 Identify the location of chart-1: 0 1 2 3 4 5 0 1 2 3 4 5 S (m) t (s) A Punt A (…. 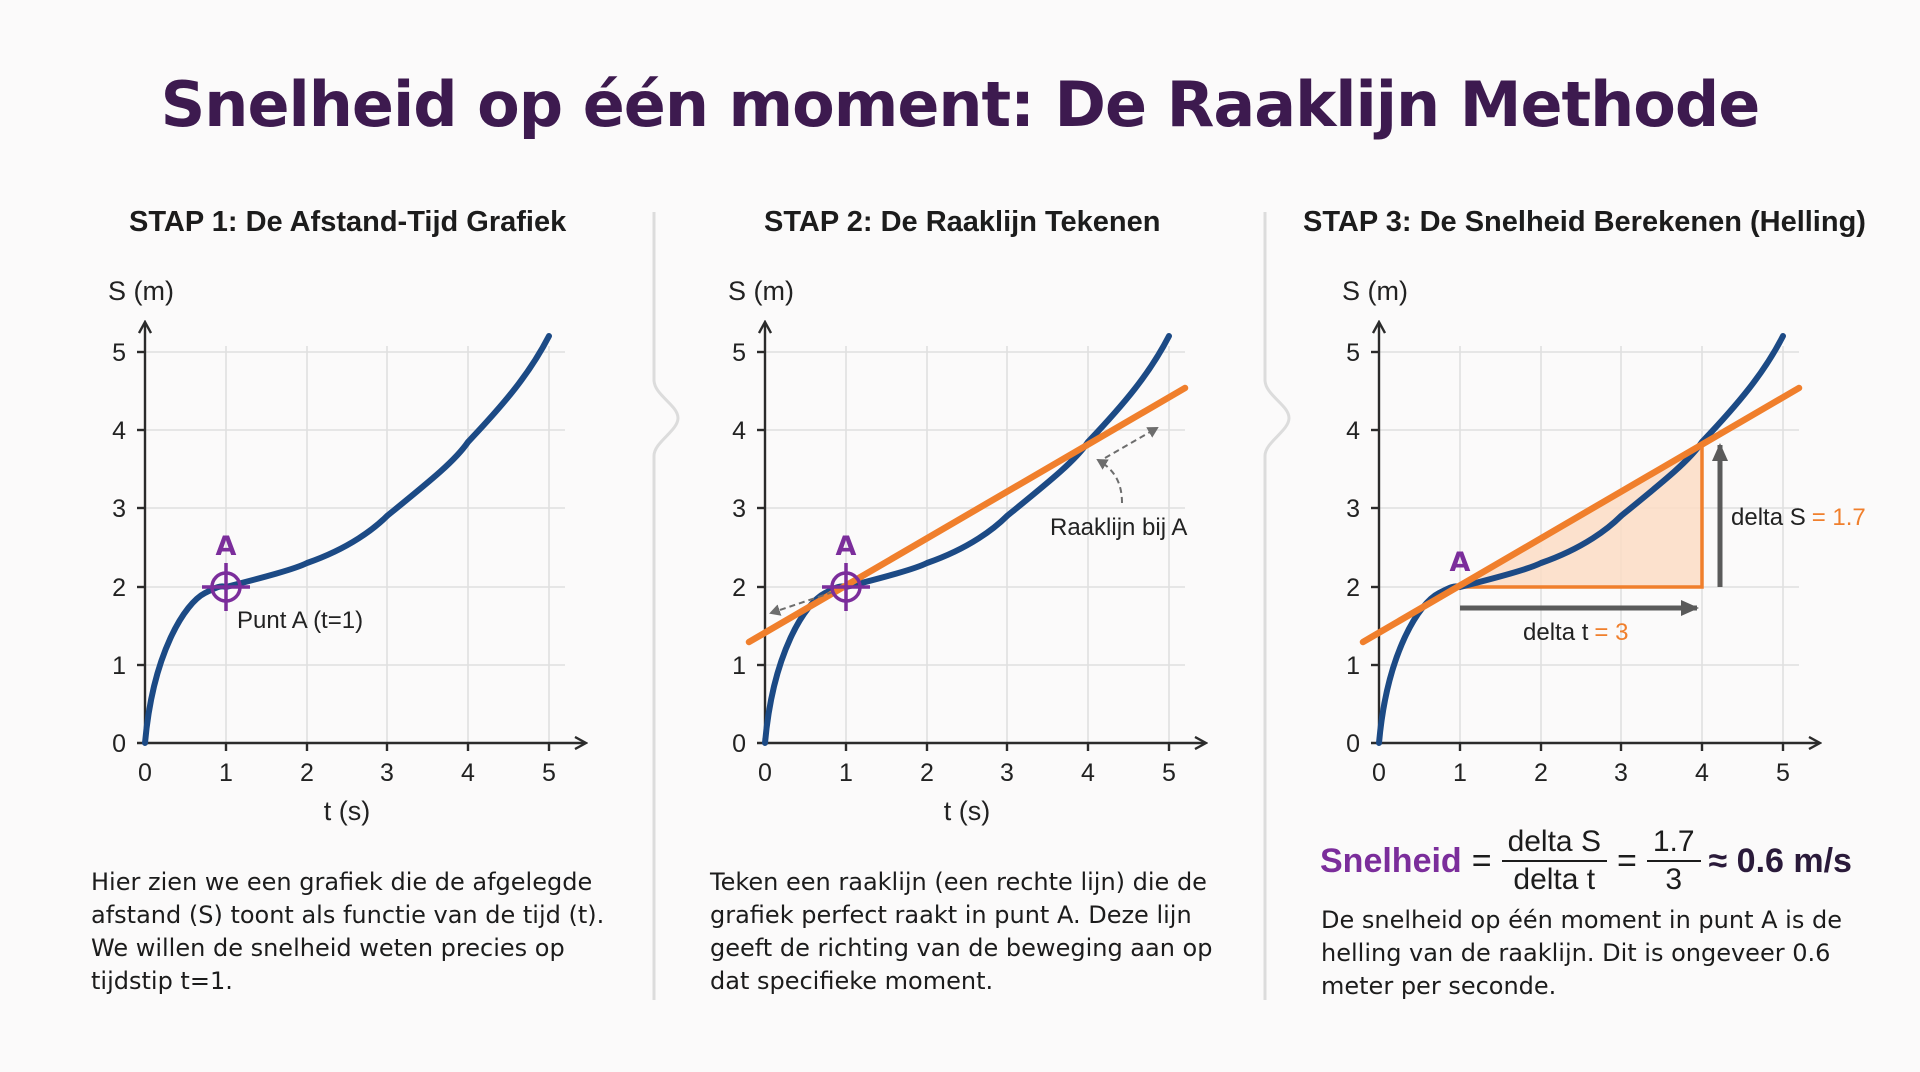
(346, 551).